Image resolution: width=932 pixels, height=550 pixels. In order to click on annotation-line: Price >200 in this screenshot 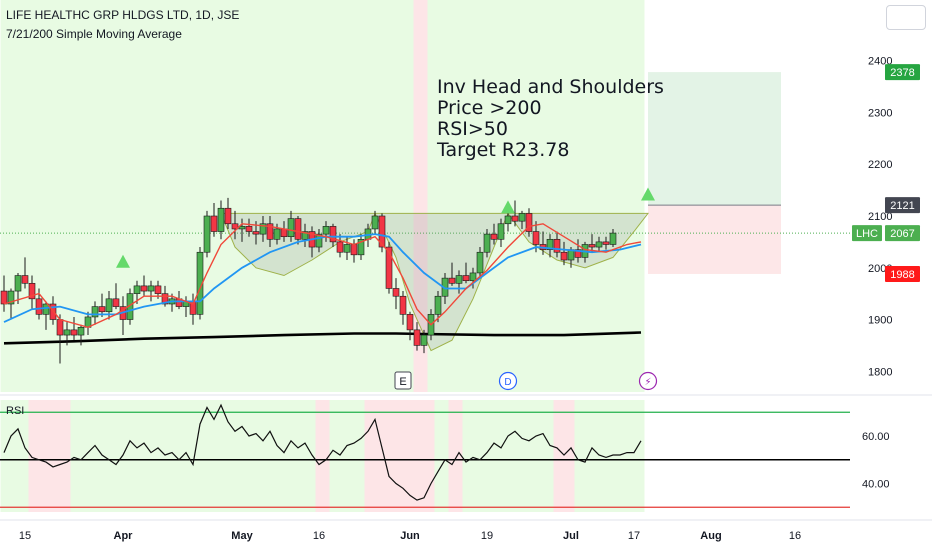, I will do `click(489, 108)`.